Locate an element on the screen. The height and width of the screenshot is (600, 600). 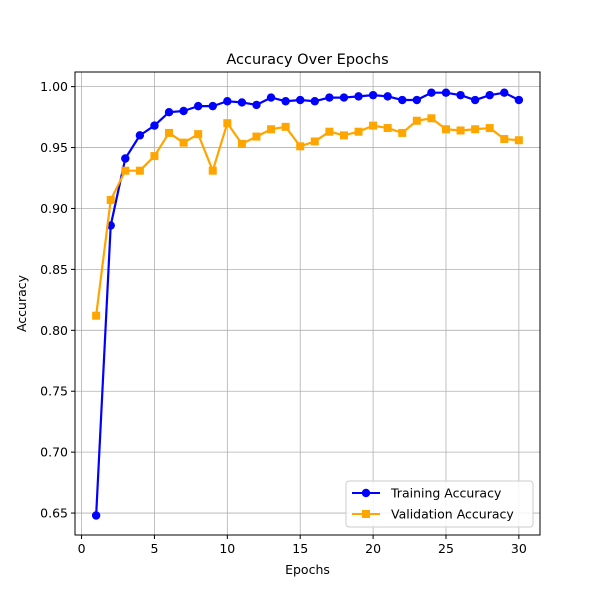
y-tick-label: 0.75 is located at coordinates (54, 391).